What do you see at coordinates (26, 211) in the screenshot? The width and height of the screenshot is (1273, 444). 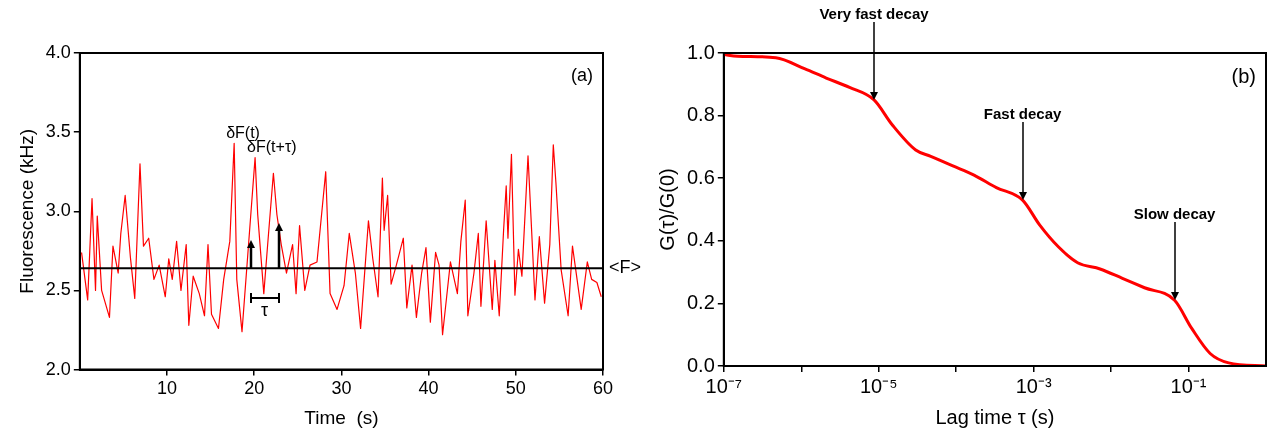 I see `y-axis-title: Fluorescence (kHz)` at bounding box center [26, 211].